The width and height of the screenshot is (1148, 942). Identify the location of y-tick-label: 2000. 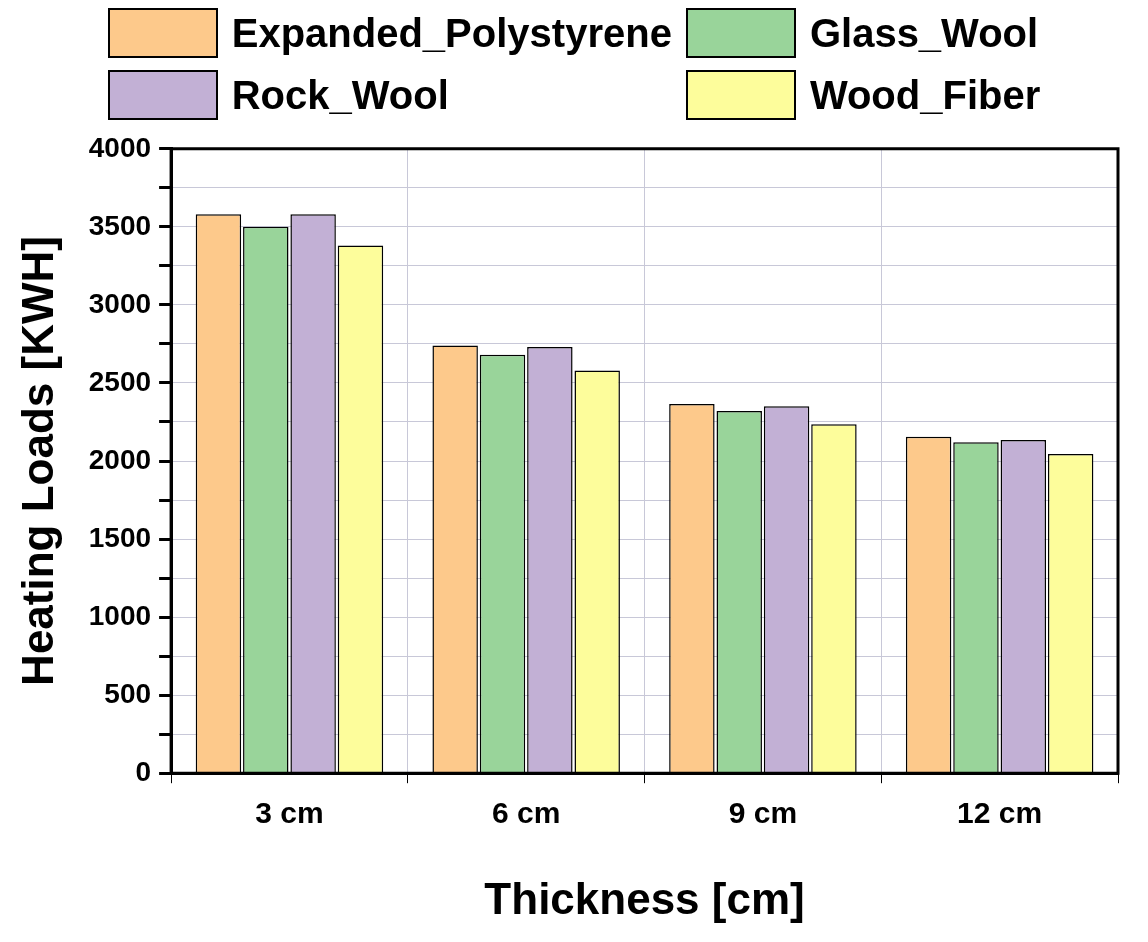
(120, 459).